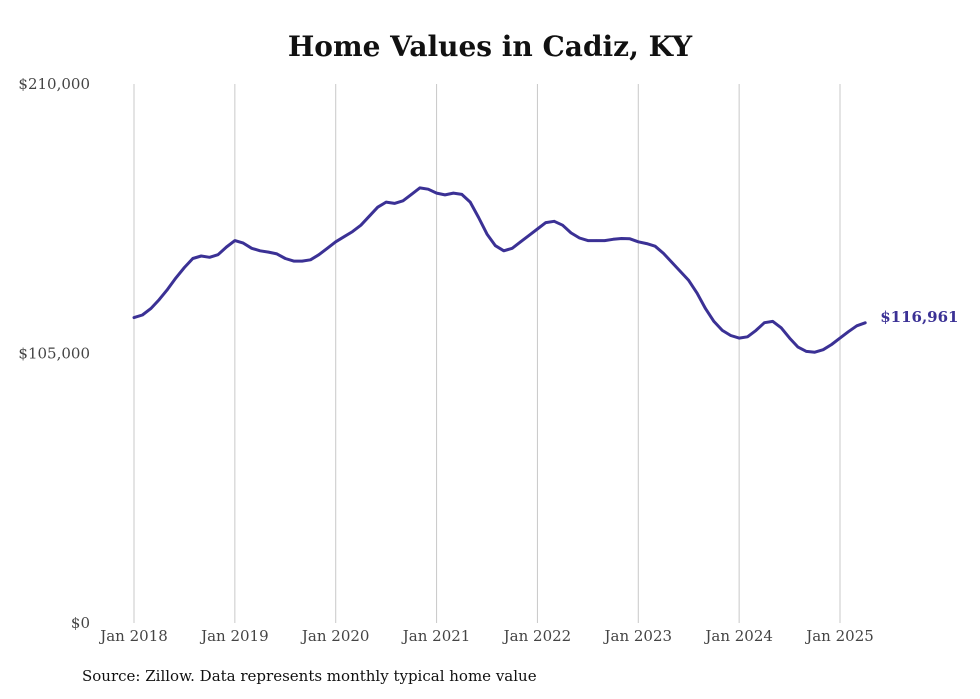  I want to click on end-value-label: $116,961, so click(919, 317).